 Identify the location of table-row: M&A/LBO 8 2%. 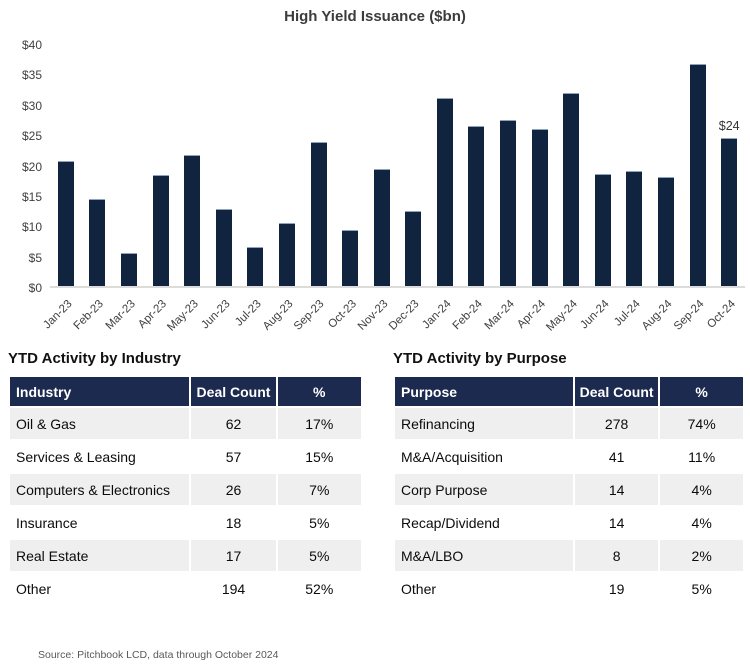
(569, 555).